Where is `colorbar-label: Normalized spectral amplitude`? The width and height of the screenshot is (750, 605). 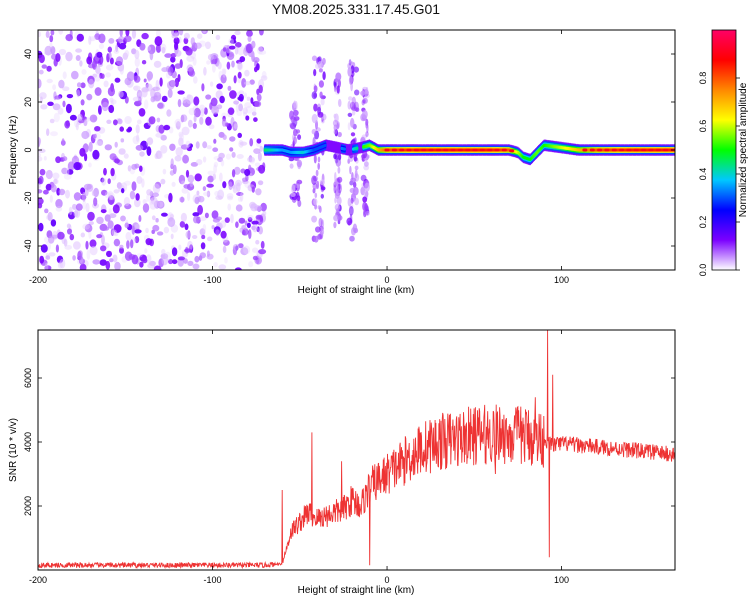 colorbar-label: Normalized spectral amplitude is located at coordinates (743, 149).